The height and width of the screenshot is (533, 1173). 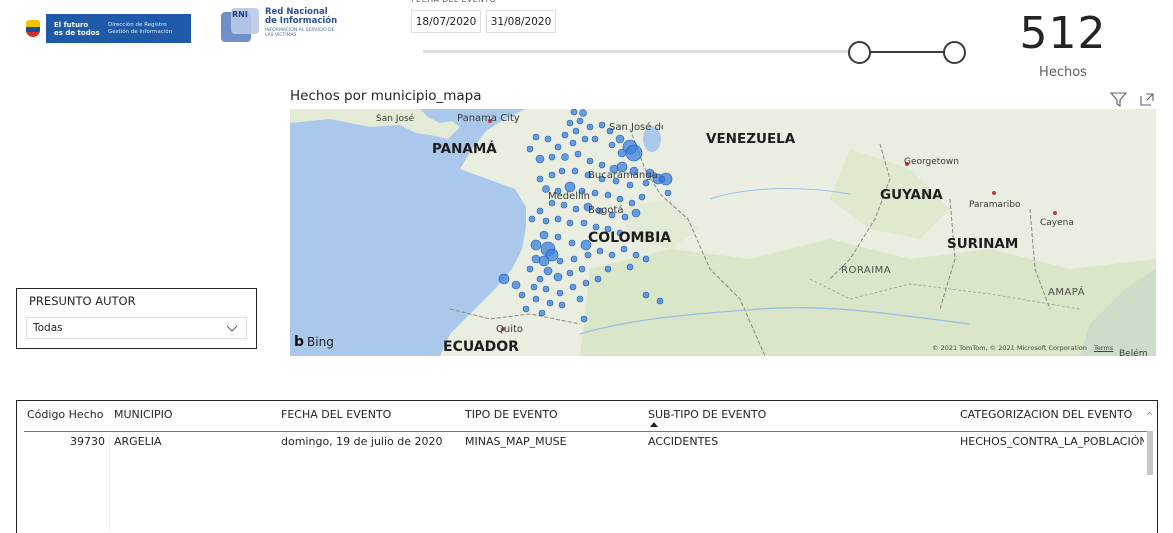 I want to click on map-label-surinam: SURINAM, so click(x=983, y=244).